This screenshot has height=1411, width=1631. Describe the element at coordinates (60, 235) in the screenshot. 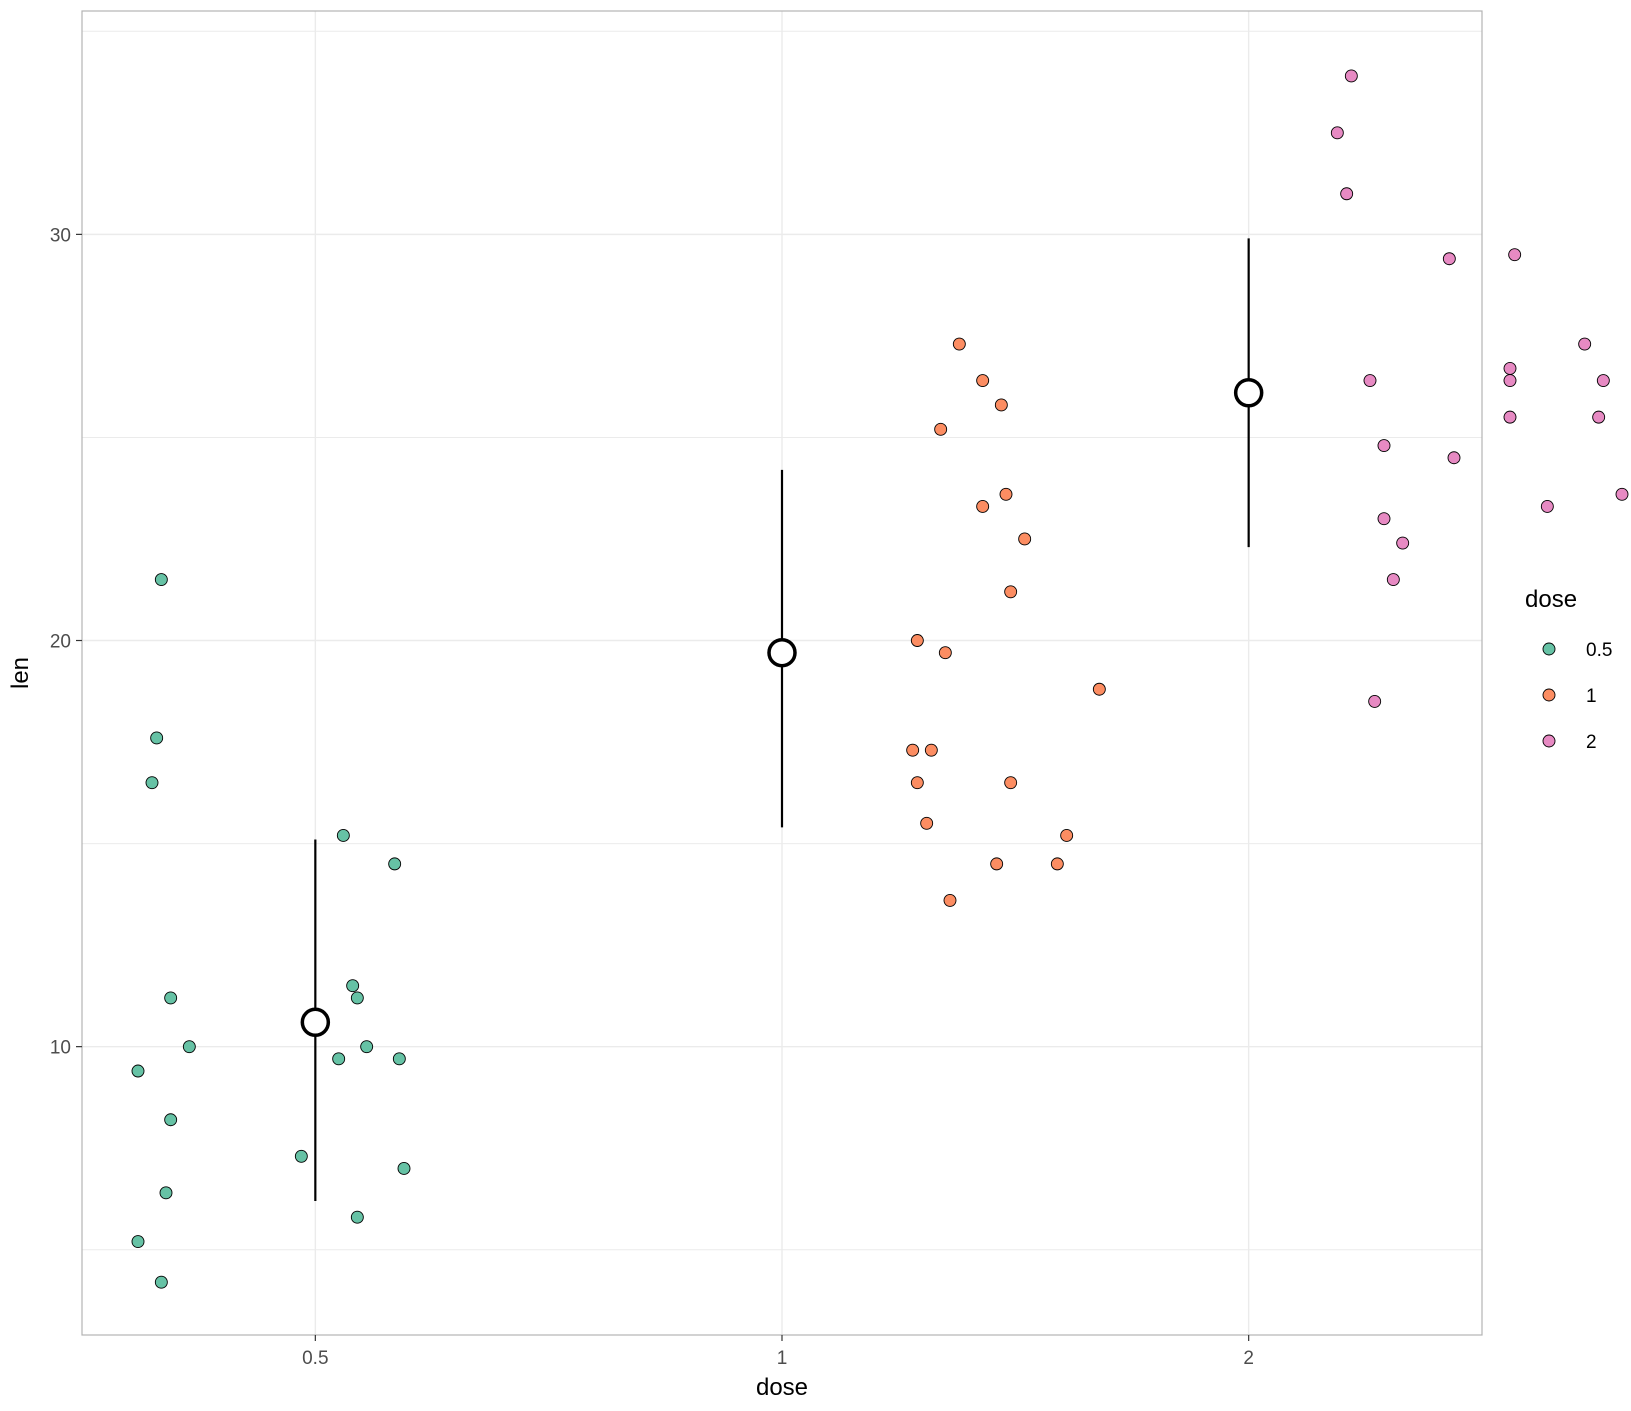

I see `y-tick-label: 30` at that location.